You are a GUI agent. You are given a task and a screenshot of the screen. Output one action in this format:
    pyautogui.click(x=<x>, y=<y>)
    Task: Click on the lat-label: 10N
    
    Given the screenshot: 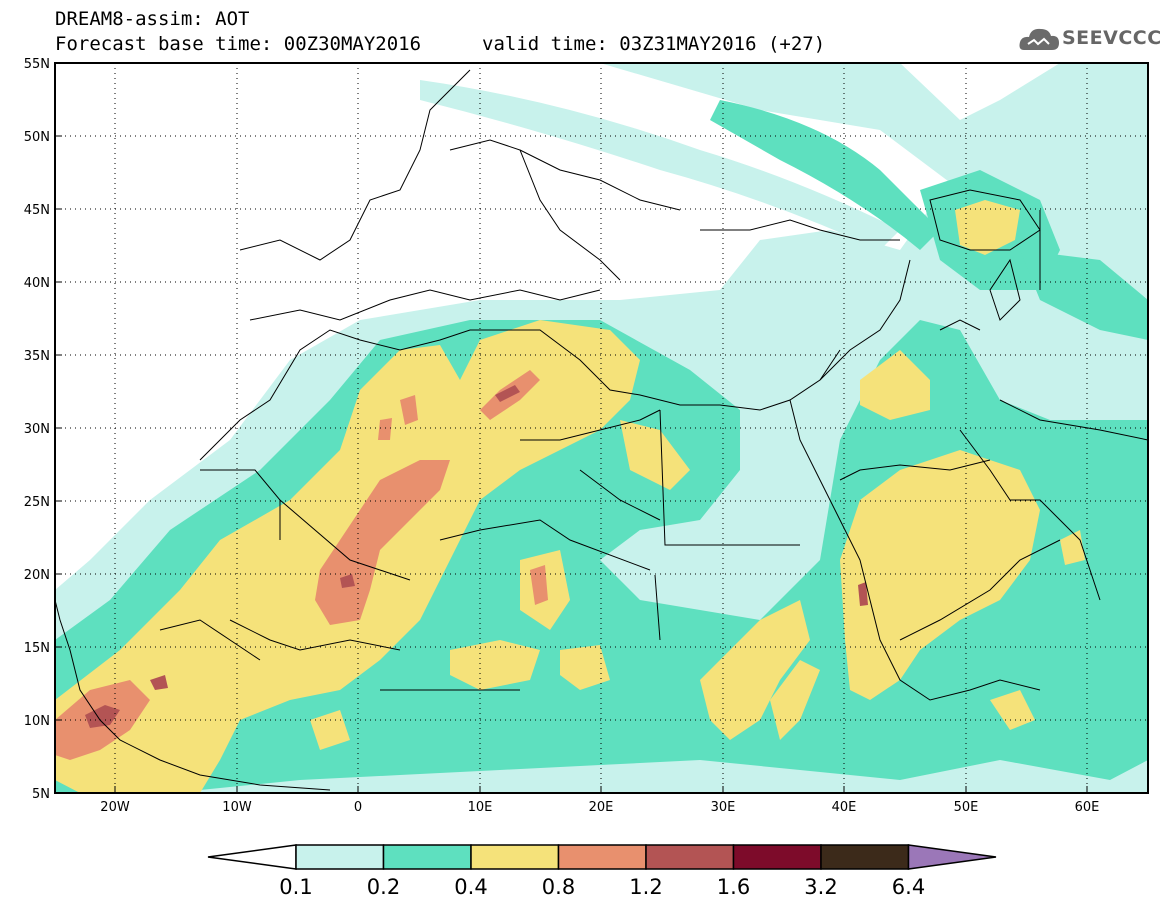 What is the action you would take?
    pyautogui.click(x=37, y=721)
    